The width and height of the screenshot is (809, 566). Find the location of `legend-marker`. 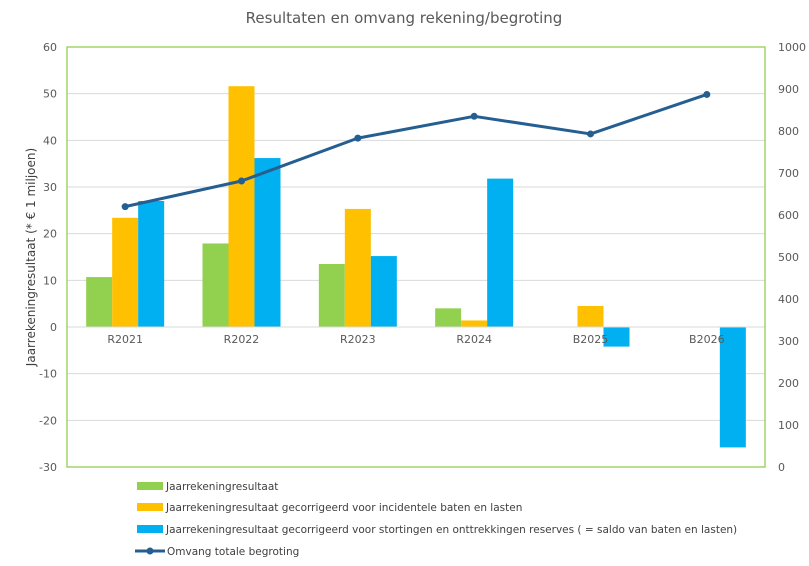

legend-marker is located at coordinates (150, 551).